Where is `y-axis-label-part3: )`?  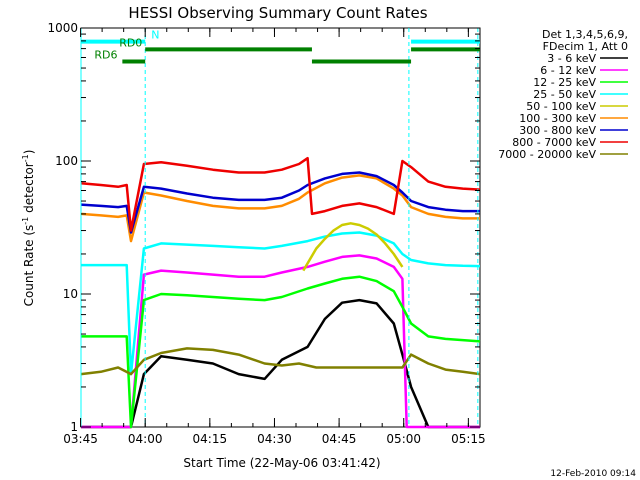
y-axis-label-part3: ) is located at coordinates (29, 152).